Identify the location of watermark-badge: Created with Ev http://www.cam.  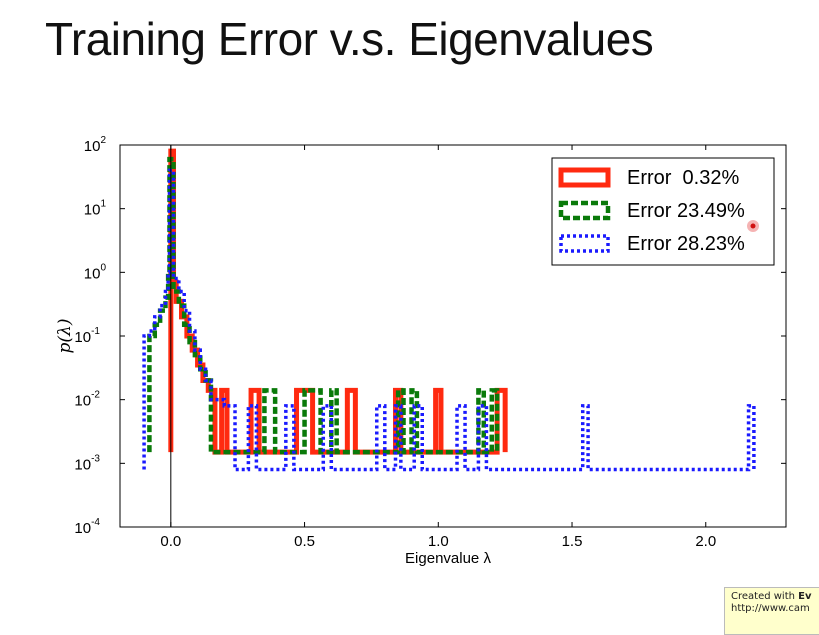
(771, 611).